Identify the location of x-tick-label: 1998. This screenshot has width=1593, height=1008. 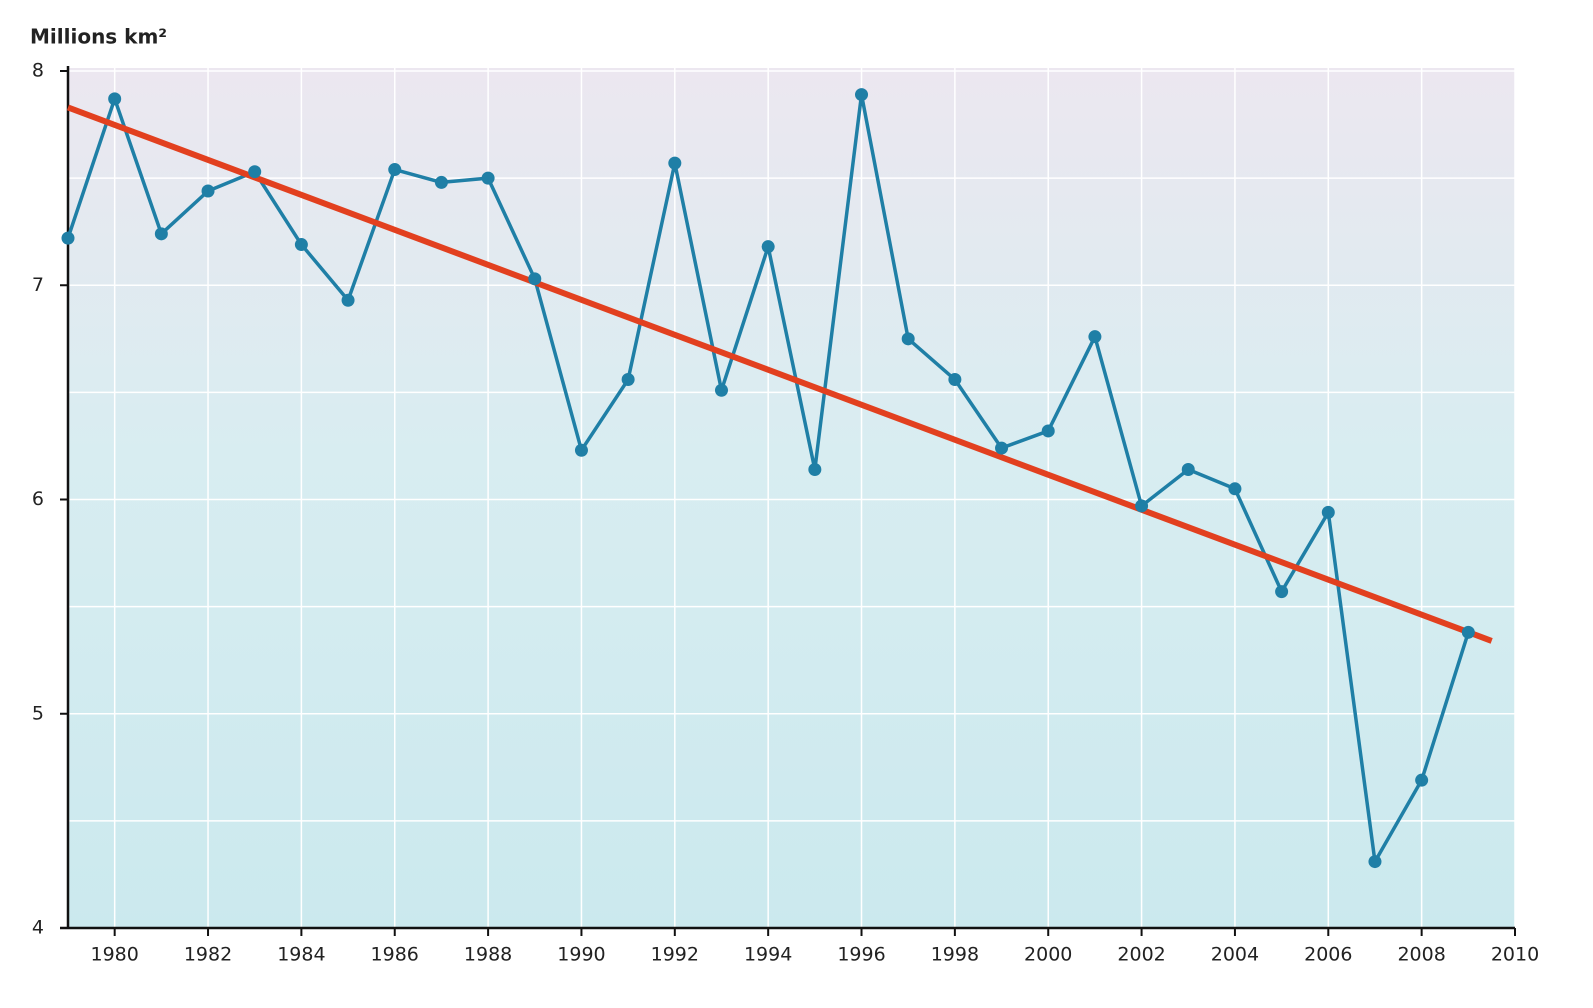
(955, 955).